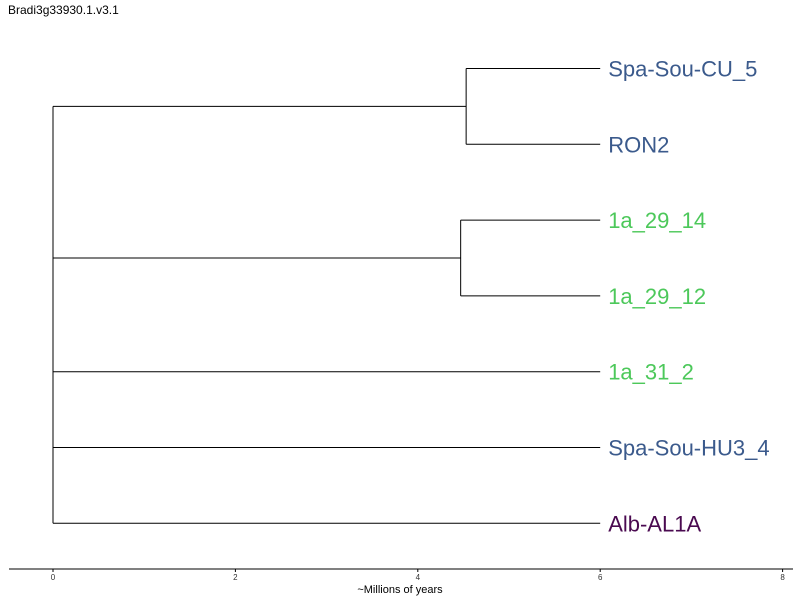  What do you see at coordinates (782, 577) in the screenshot?
I see `x-tick-label-8: 8` at bounding box center [782, 577].